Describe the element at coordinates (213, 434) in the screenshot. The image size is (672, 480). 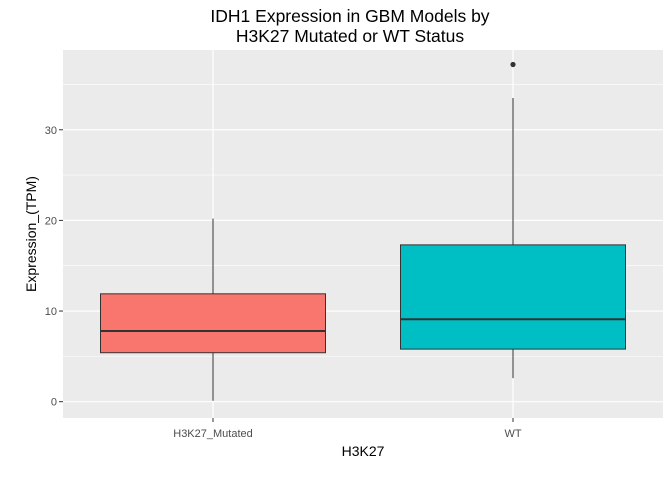
I see `x-tick-label: H3K27_Mutated` at that location.